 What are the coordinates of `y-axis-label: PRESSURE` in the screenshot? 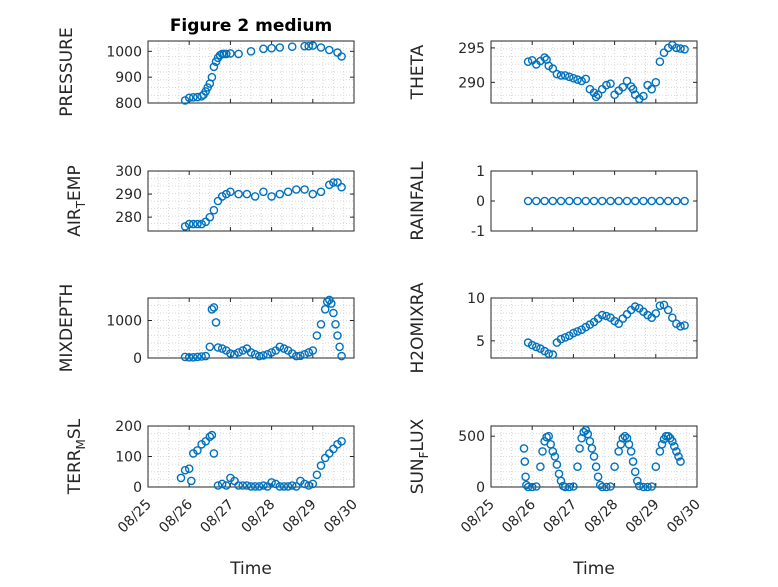 It's located at (67, 71).